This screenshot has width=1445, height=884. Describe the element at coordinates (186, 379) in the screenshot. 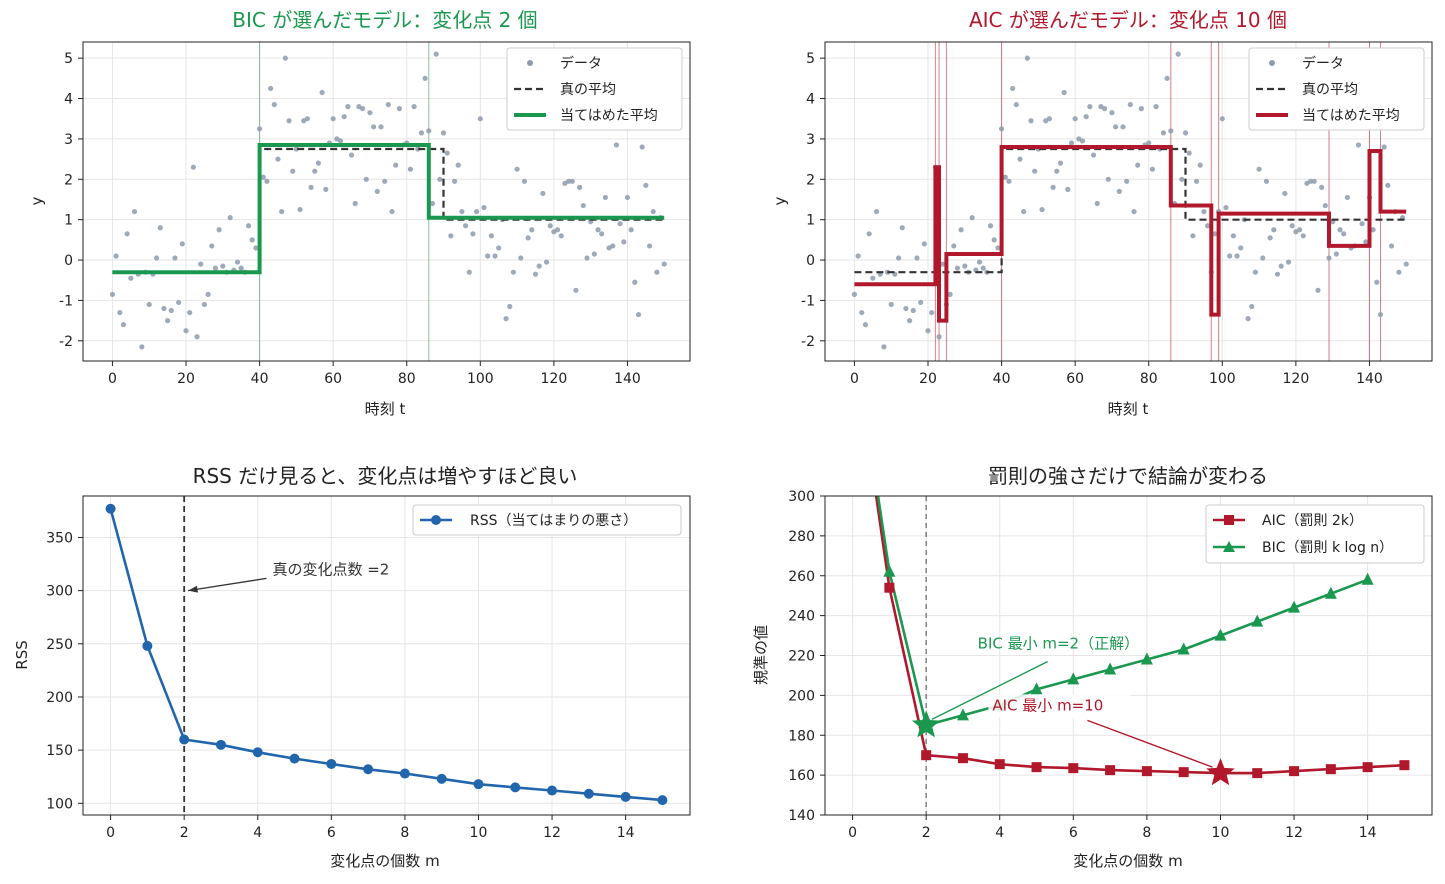

I see `x-tick-label: 20` at that location.